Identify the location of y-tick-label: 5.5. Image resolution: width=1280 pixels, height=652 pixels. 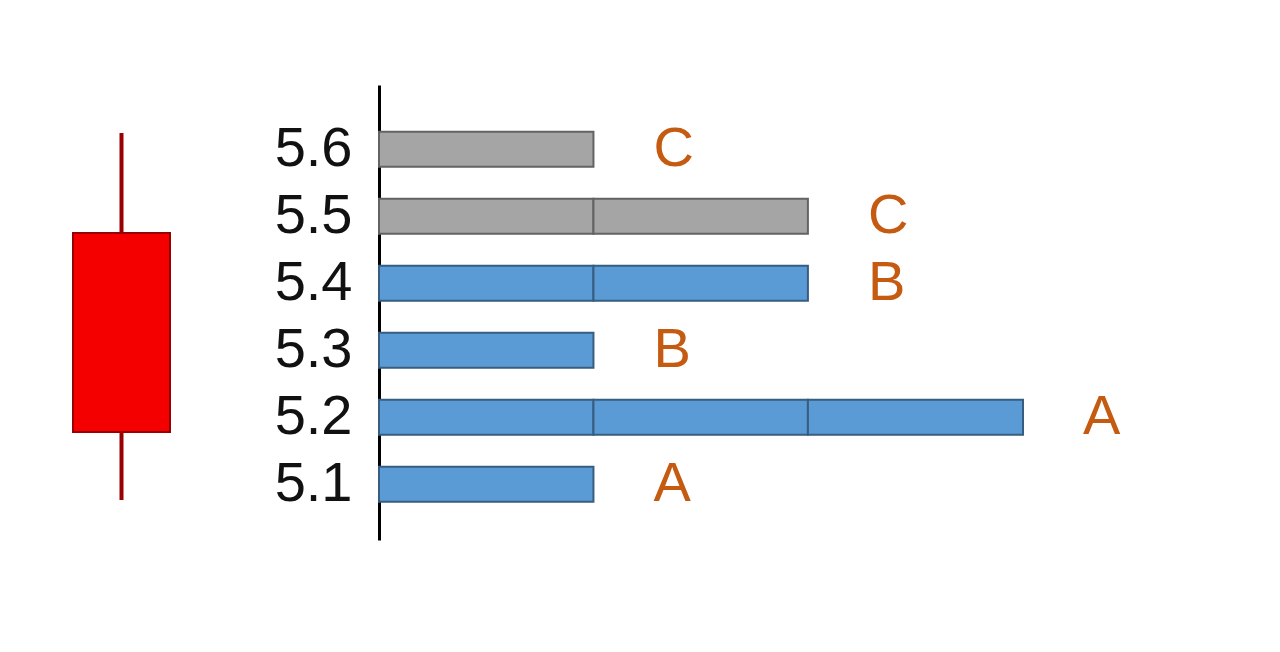
(313, 214).